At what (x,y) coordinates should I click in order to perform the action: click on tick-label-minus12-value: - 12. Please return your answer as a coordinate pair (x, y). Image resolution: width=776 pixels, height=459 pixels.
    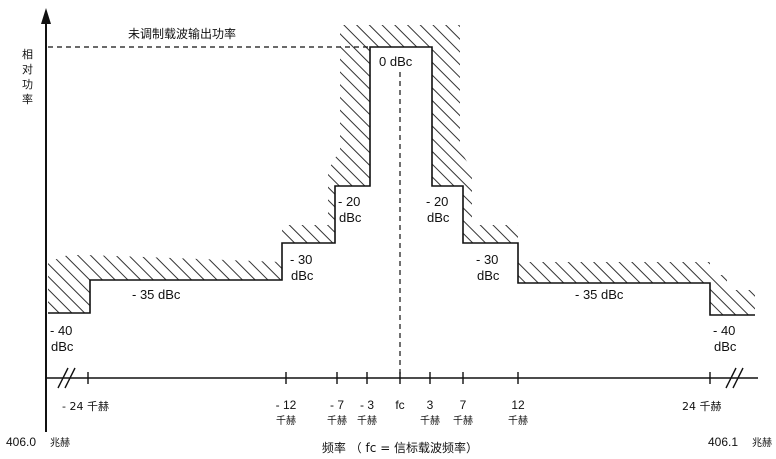
    Looking at the image, I should click on (286, 405).